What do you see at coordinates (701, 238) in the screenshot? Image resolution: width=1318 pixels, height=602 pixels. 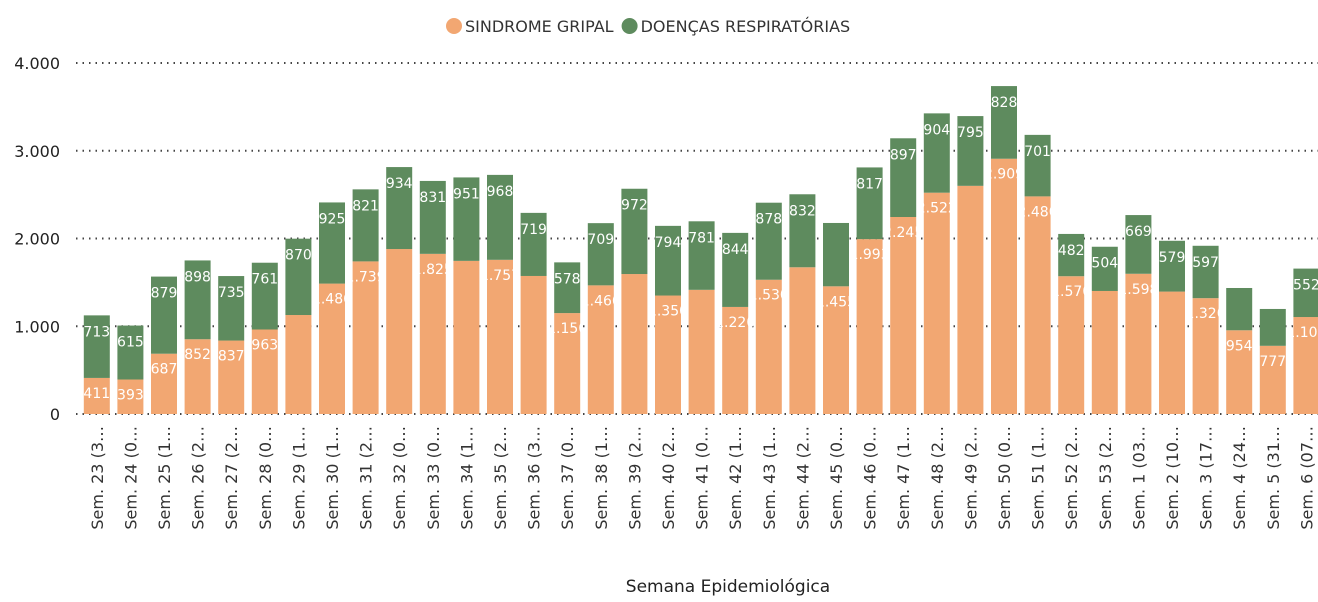 I see `data-label: 781` at bounding box center [701, 238].